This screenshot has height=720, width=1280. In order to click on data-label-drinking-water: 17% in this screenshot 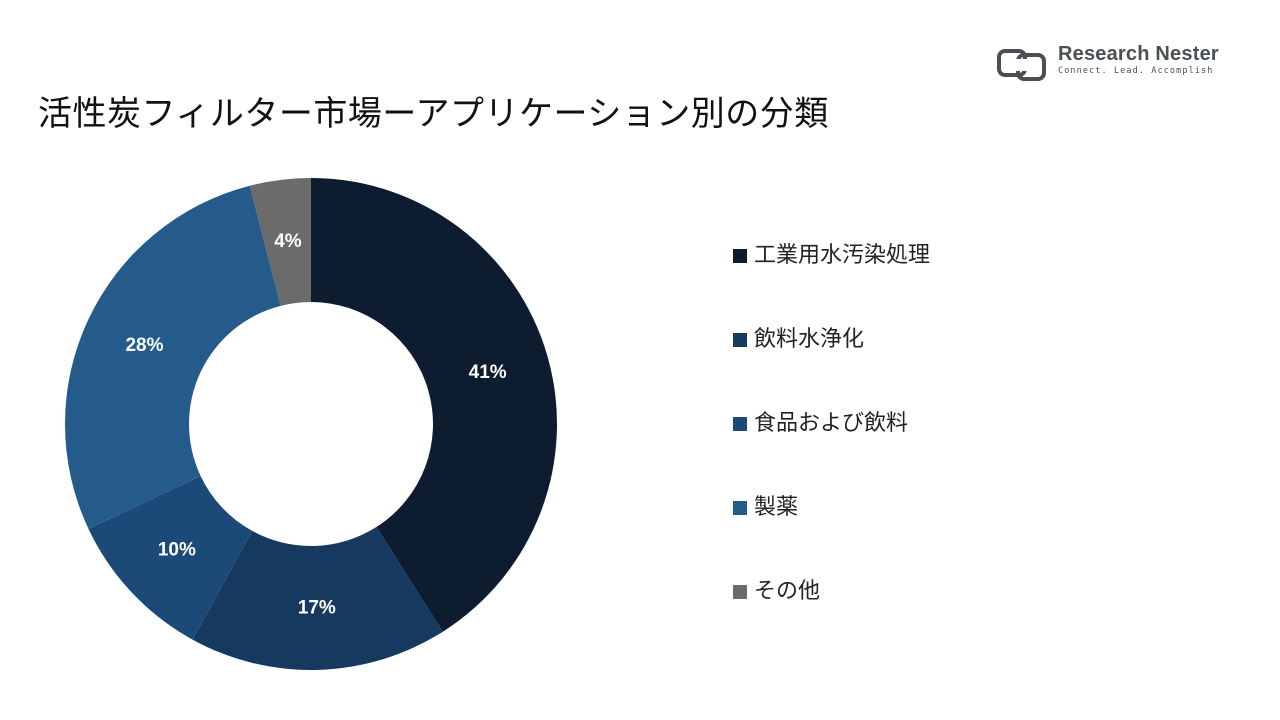, I will do `click(317, 607)`.